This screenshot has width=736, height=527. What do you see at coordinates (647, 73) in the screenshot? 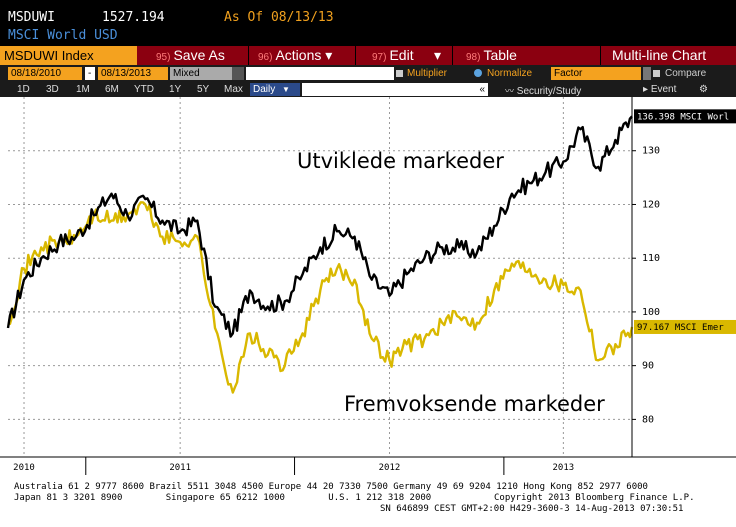
I see `factor-dropdown-button` at bounding box center [647, 73].